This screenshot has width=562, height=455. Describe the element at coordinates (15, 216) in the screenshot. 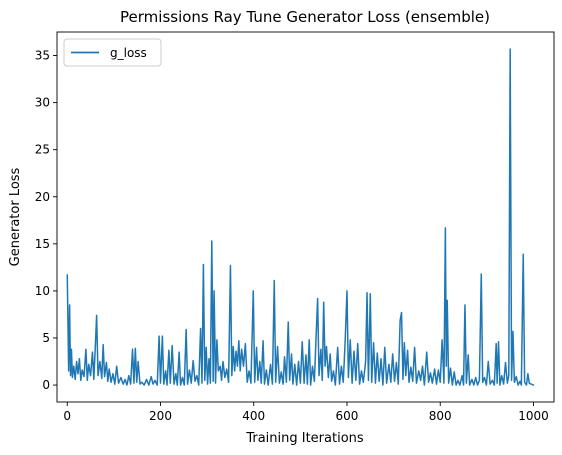

I see `y-axis-label: Generator Loss` at that location.